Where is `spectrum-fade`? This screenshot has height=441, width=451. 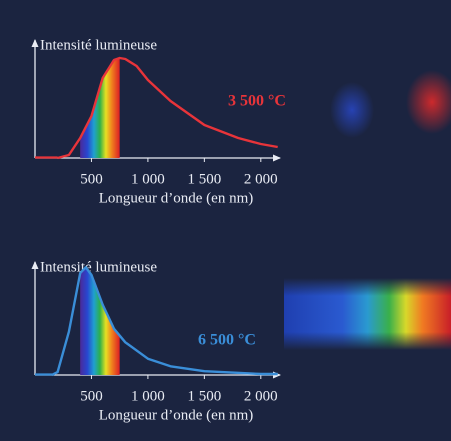
spectrum-fade is located at coordinates (367, 314).